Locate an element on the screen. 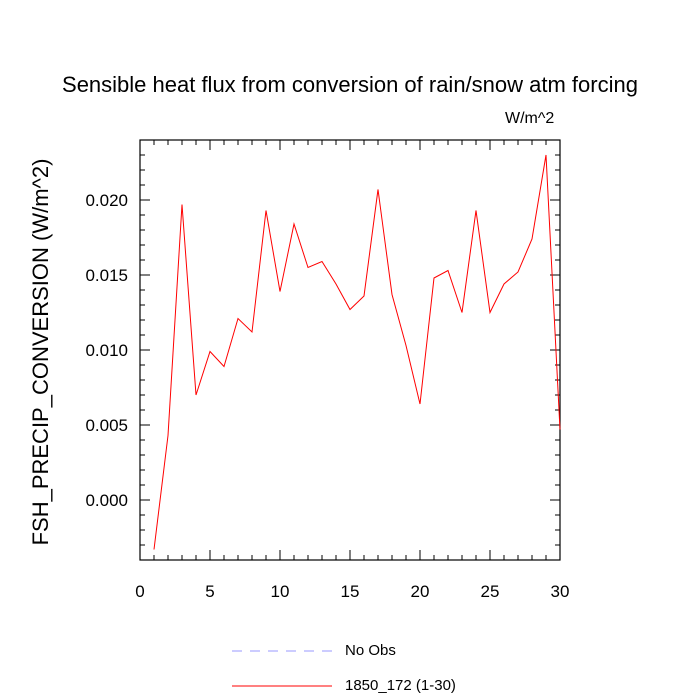 Image resolution: width=700 pixels, height=700 pixels. x-tick-label: 20 is located at coordinates (420, 591).